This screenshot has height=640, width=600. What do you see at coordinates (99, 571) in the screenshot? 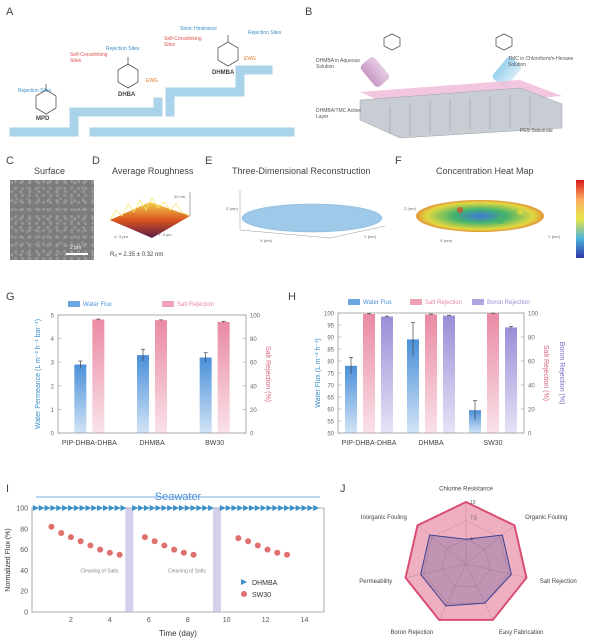
I see `cleaning-label: Cleaning of Salts` at bounding box center [99, 571].